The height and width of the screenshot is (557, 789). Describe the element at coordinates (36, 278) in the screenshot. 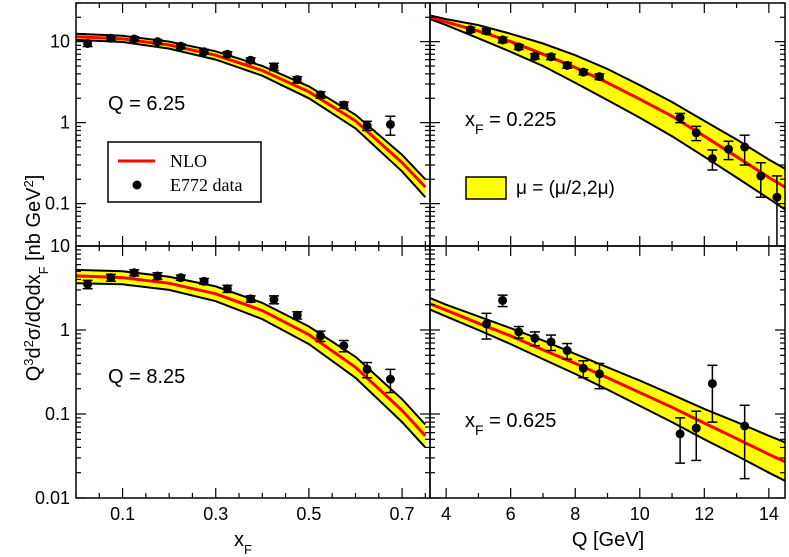

I see `y-axis-title: Q3d2σ/dQdxF [nb GeV2]` at that location.